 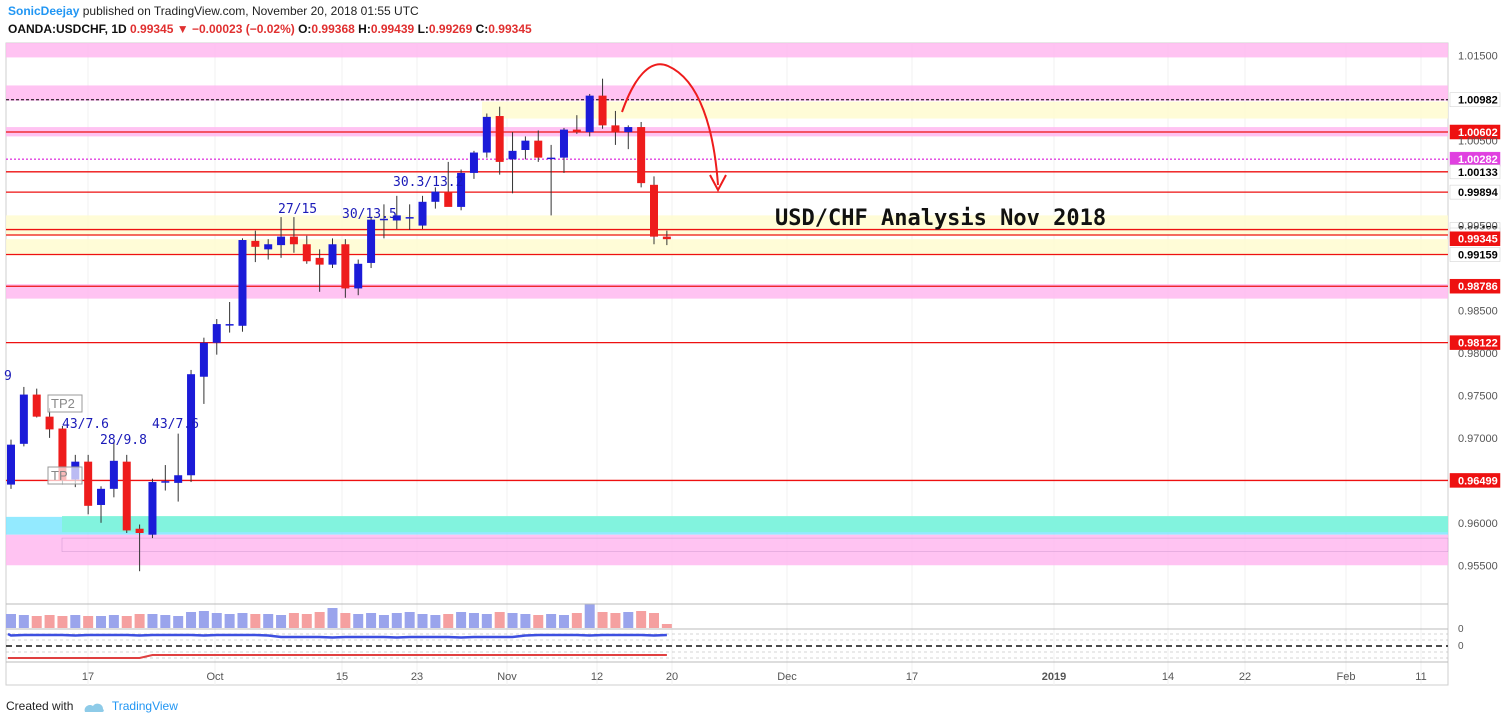 What do you see at coordinates (305, 29) in the screenshot?
I see `open-label: O:` at bounding box center [305, 29].